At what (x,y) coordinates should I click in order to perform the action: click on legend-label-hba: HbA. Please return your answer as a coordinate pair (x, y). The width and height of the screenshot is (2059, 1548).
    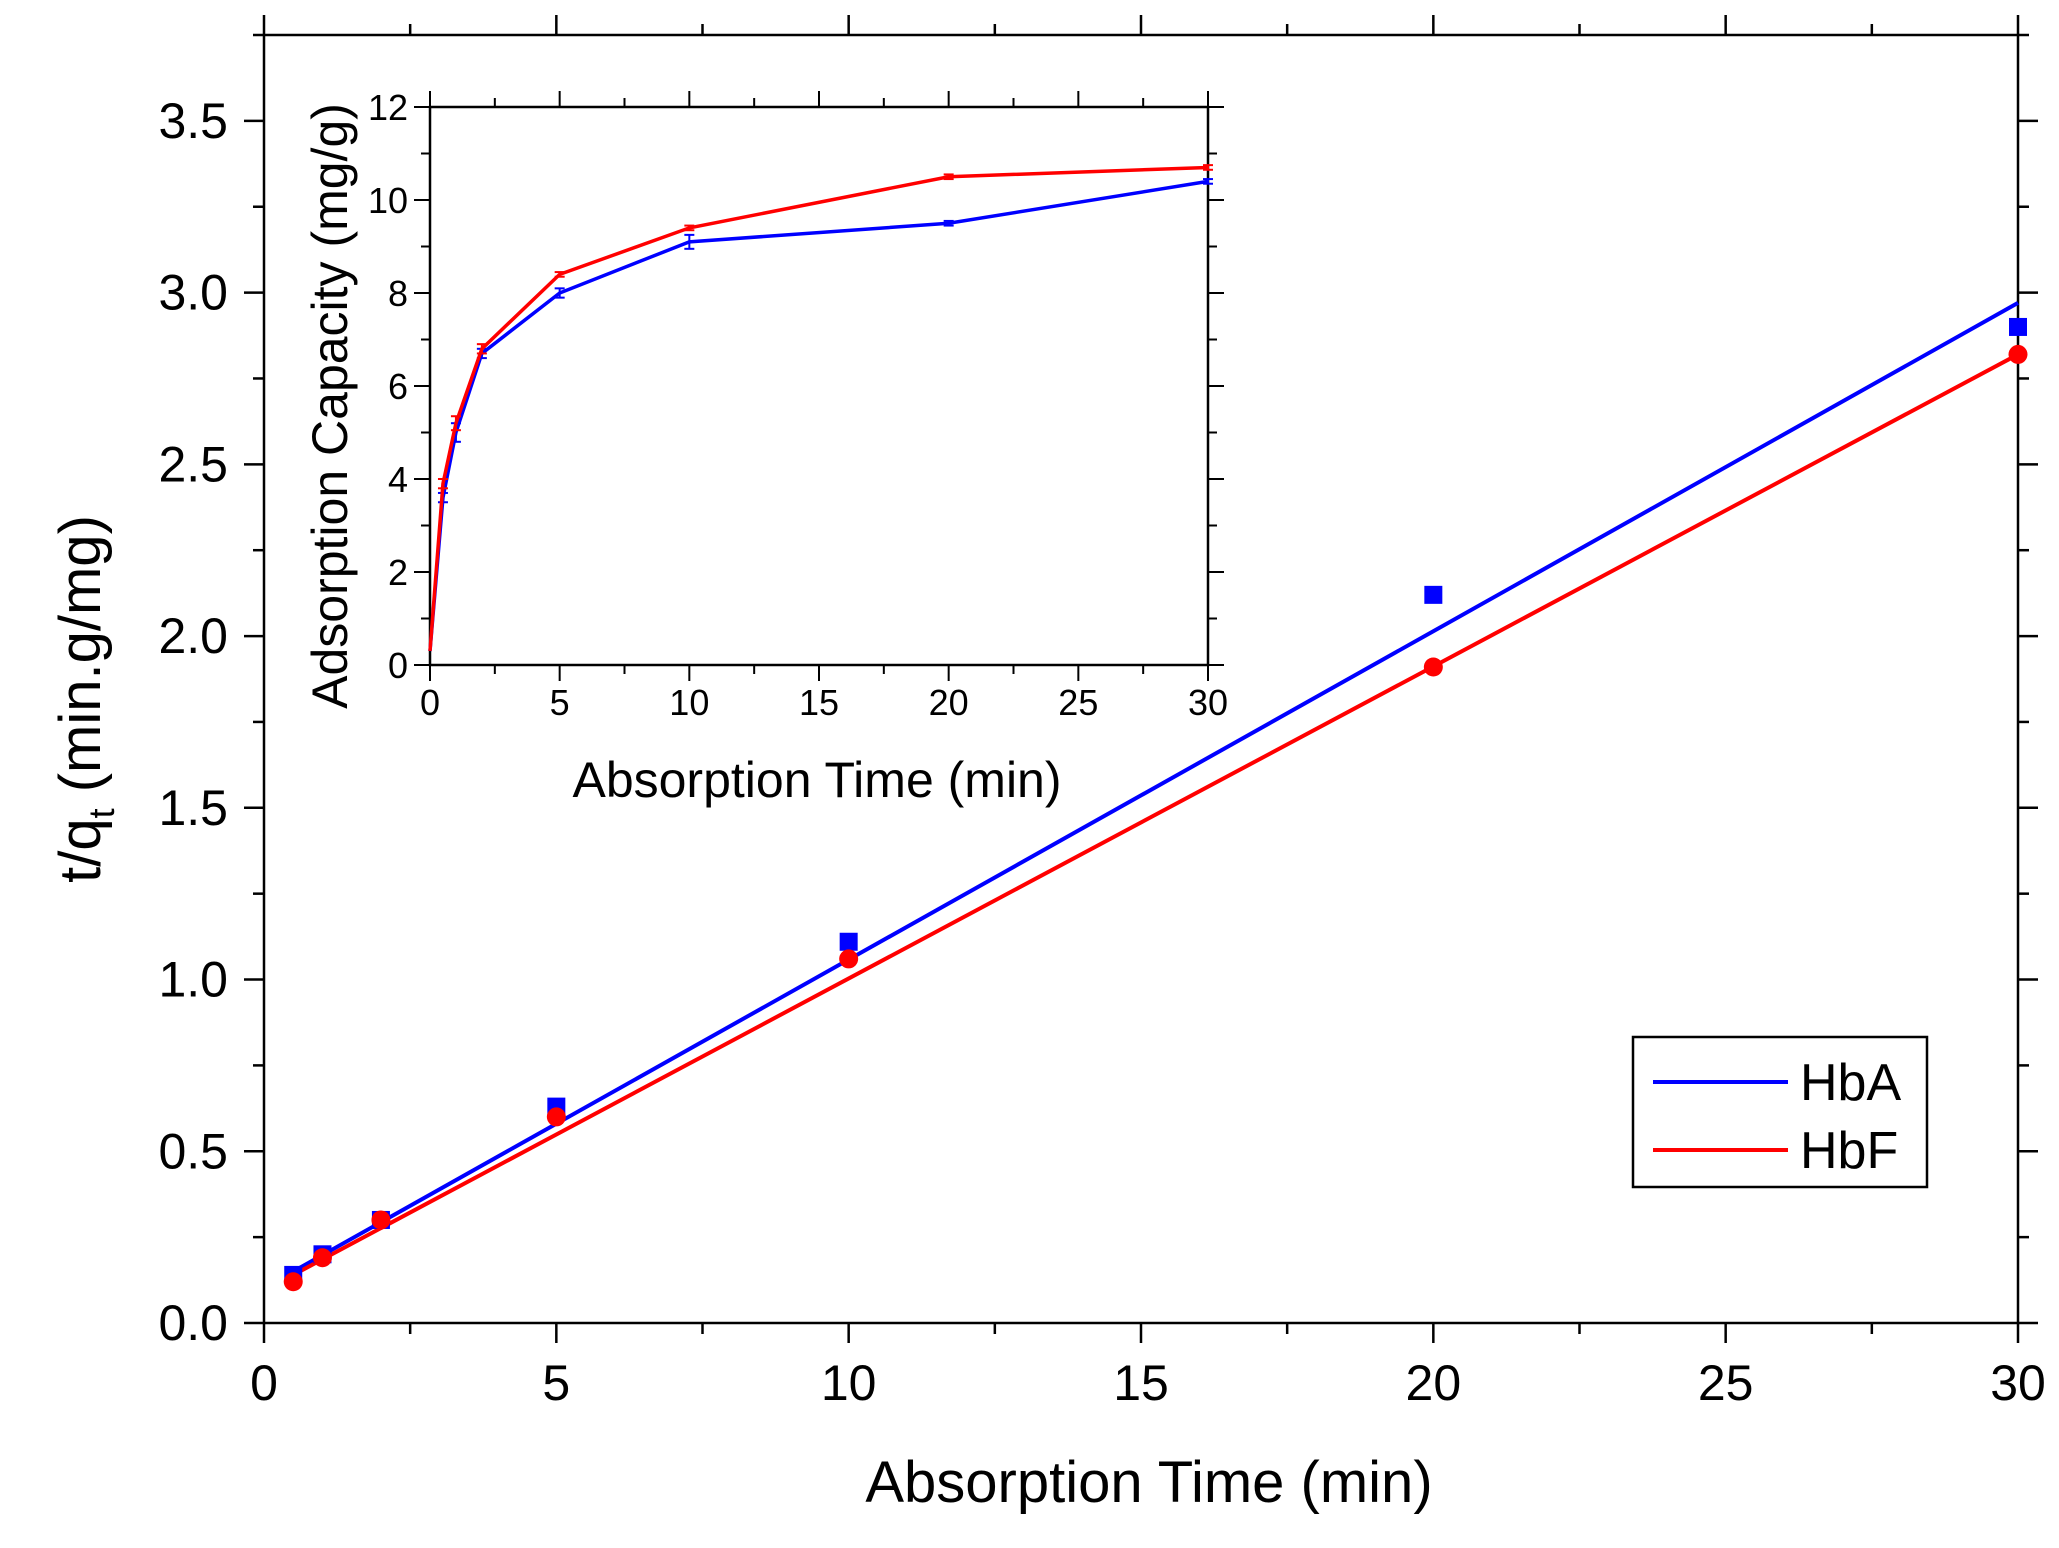
    Looking at the image, I should click on (1850, 1083).